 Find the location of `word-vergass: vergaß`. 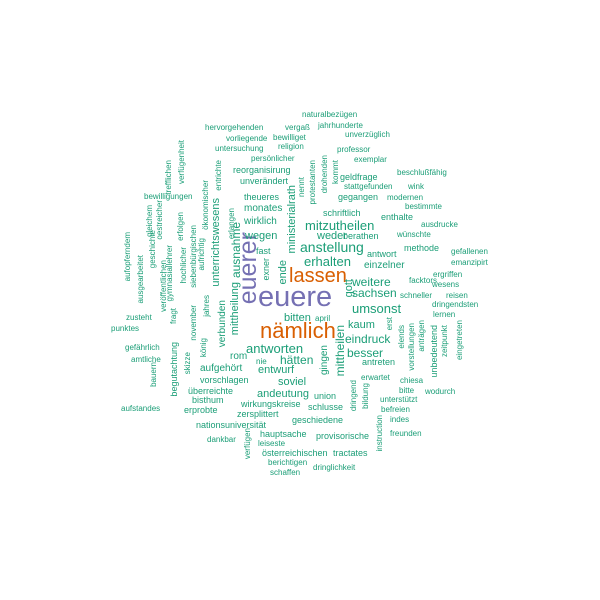

word-vergass: vergaß is located at coordinates (297, 127).